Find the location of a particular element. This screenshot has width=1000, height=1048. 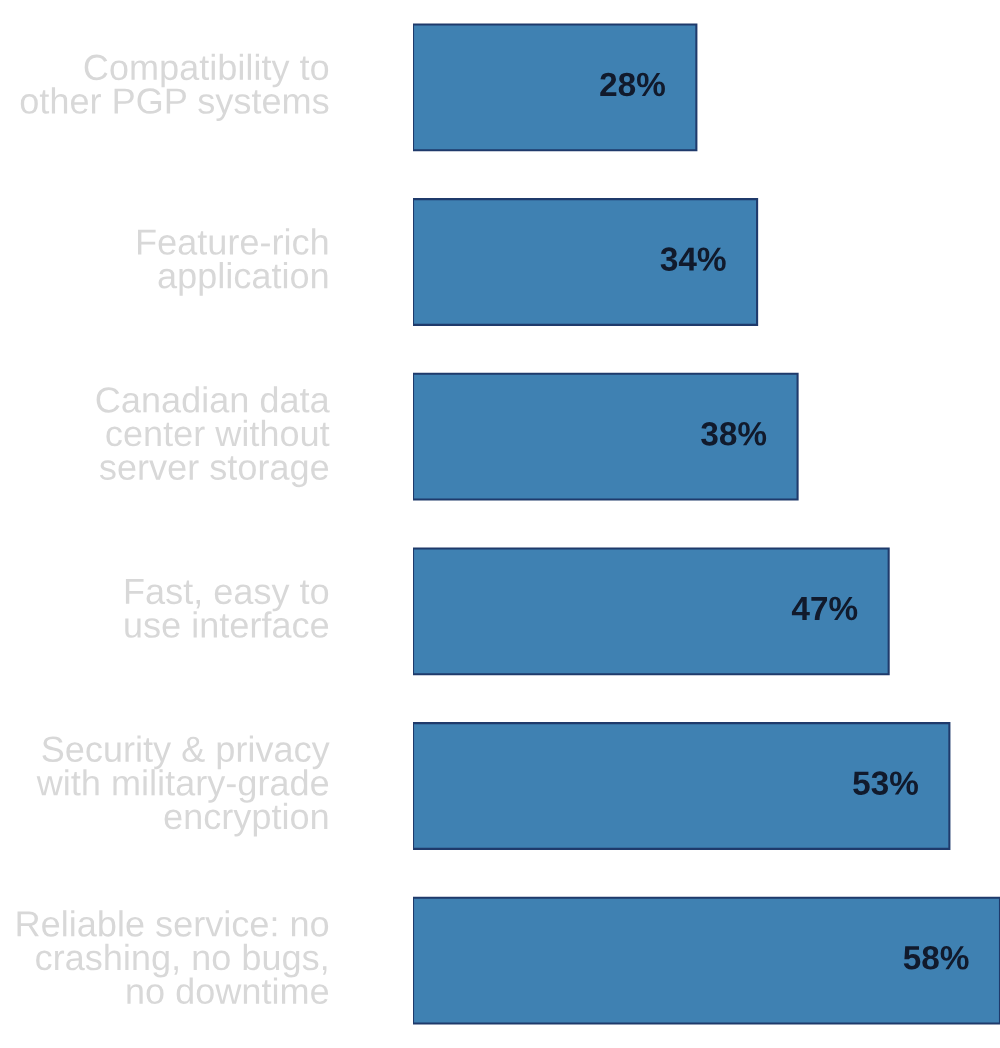

data-label: 28% is located at coordinates (632, 84).